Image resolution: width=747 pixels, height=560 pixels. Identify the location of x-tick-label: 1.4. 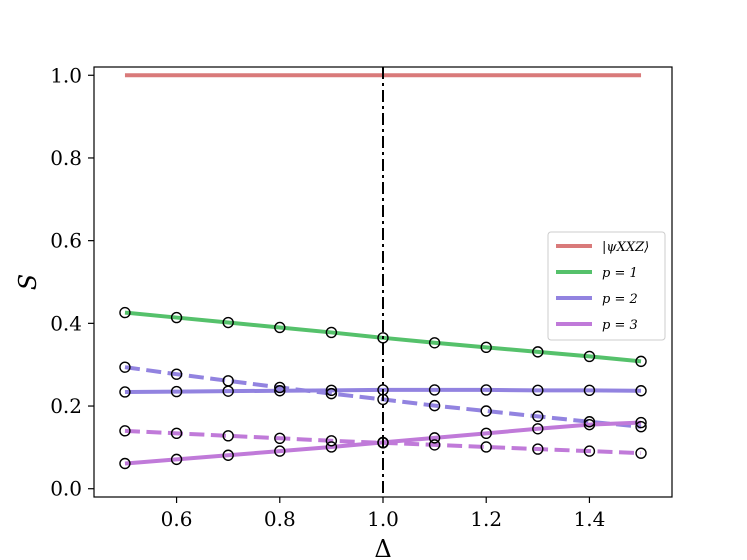
(590, 519).